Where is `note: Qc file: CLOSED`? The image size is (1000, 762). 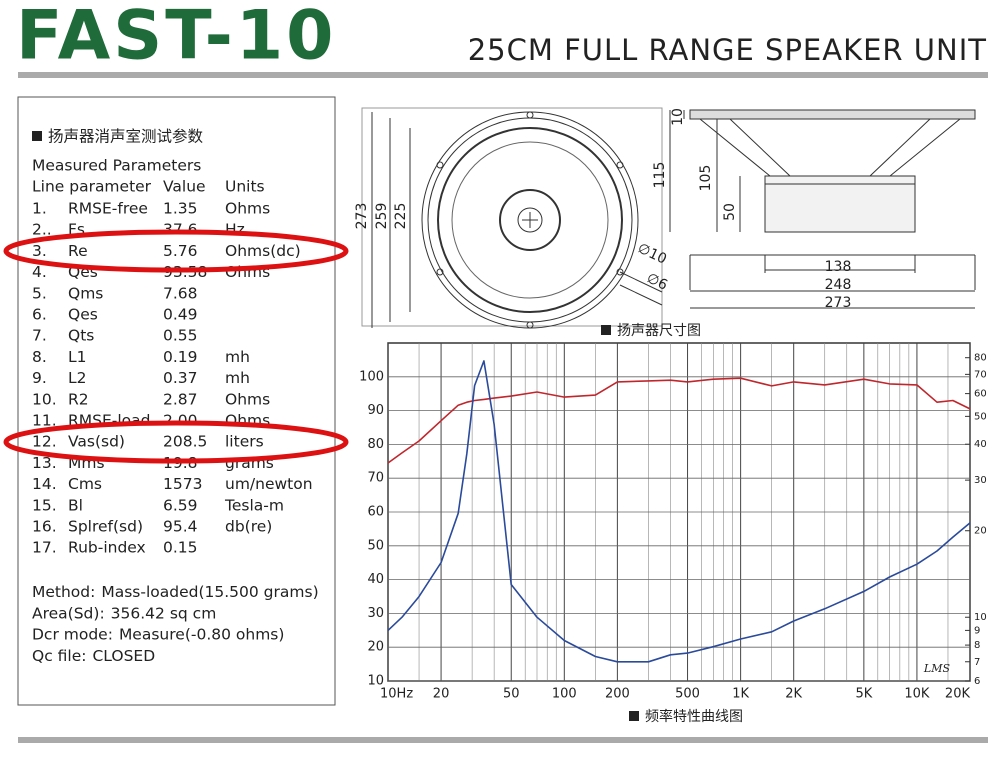 note: Qc file: CLOSED is located at coordinates (93, 655).